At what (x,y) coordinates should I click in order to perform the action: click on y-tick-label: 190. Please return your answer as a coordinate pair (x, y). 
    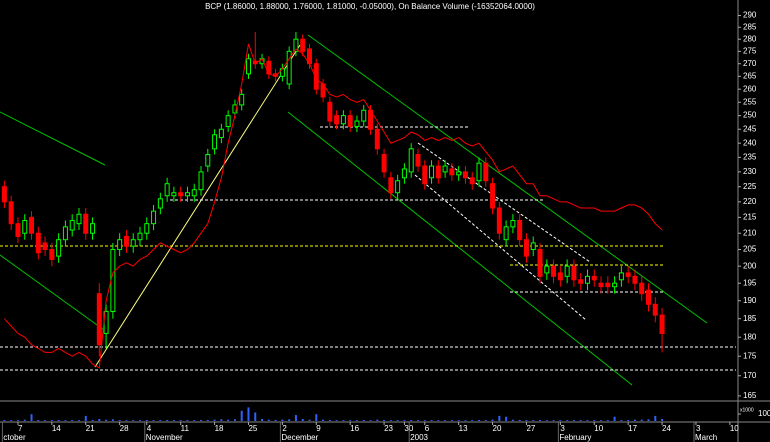
    Looking at the image, I should click on (750, 300).